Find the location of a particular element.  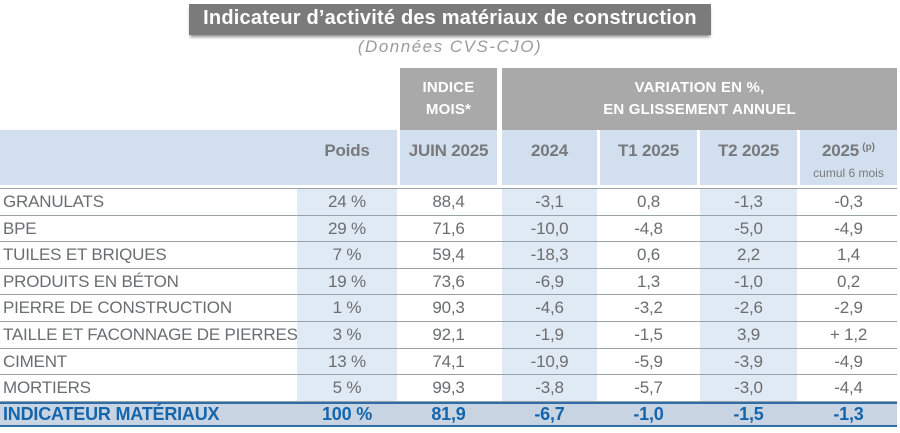

row-label: PIERRE DE CONSTRUCTION is located at coordinates (117, 308).